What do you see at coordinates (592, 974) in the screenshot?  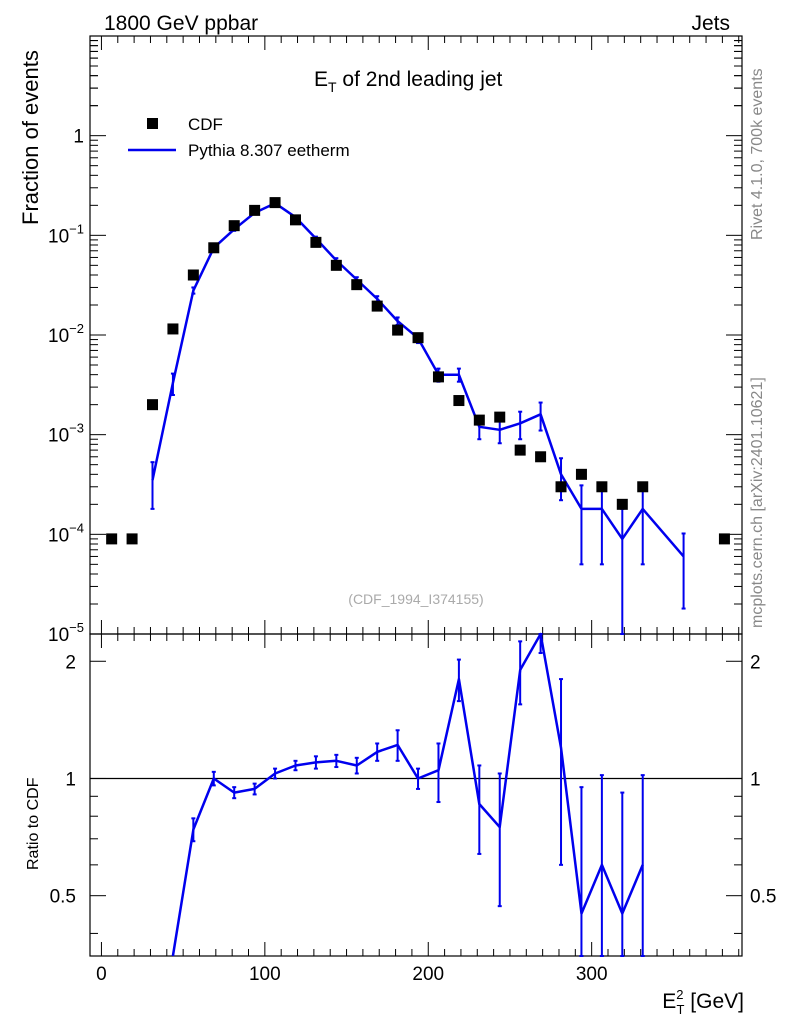 I see `x-tick-label: 300` at bounding box center [592, 974].